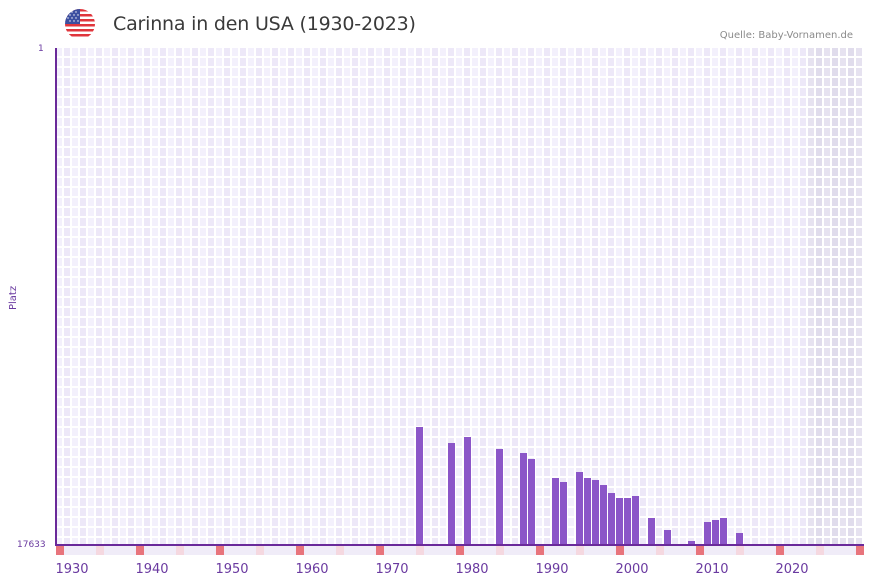 The height and width of the screenshot is (587, 873). I want to click on bar-1994, so click(587, 511).